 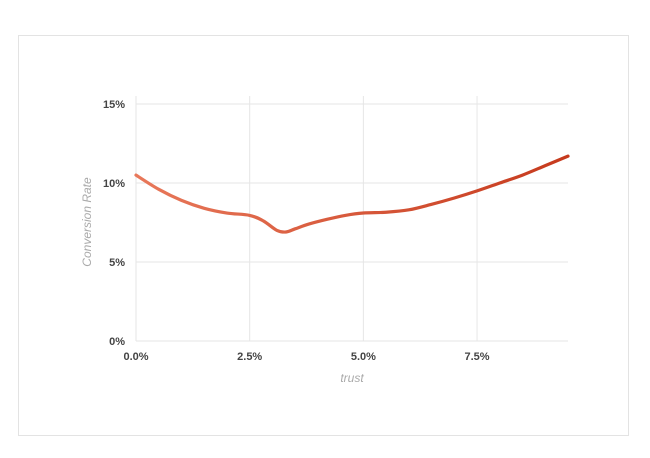 What do you see at coordinates (117, 263) in the screenshot?
I see `y-tick-label: 5%` at bounding box center [117, 263].